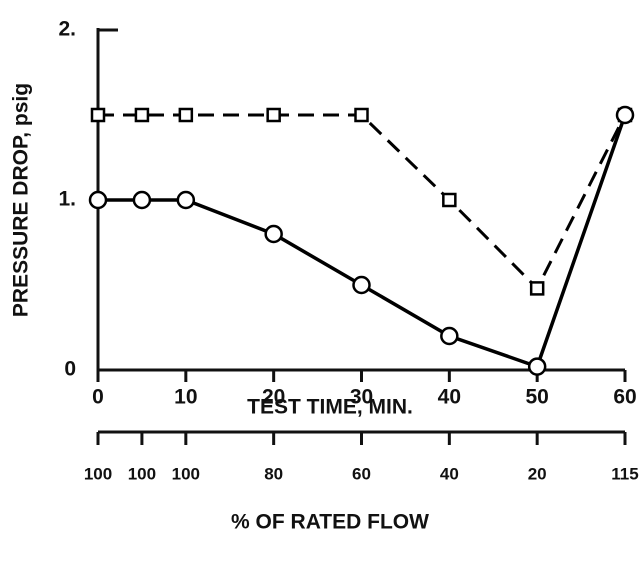  What do you see at coordinates (67, 29) in the screenshot?
I see `y-tick-label: 2.` at bounding box center [67, 29].